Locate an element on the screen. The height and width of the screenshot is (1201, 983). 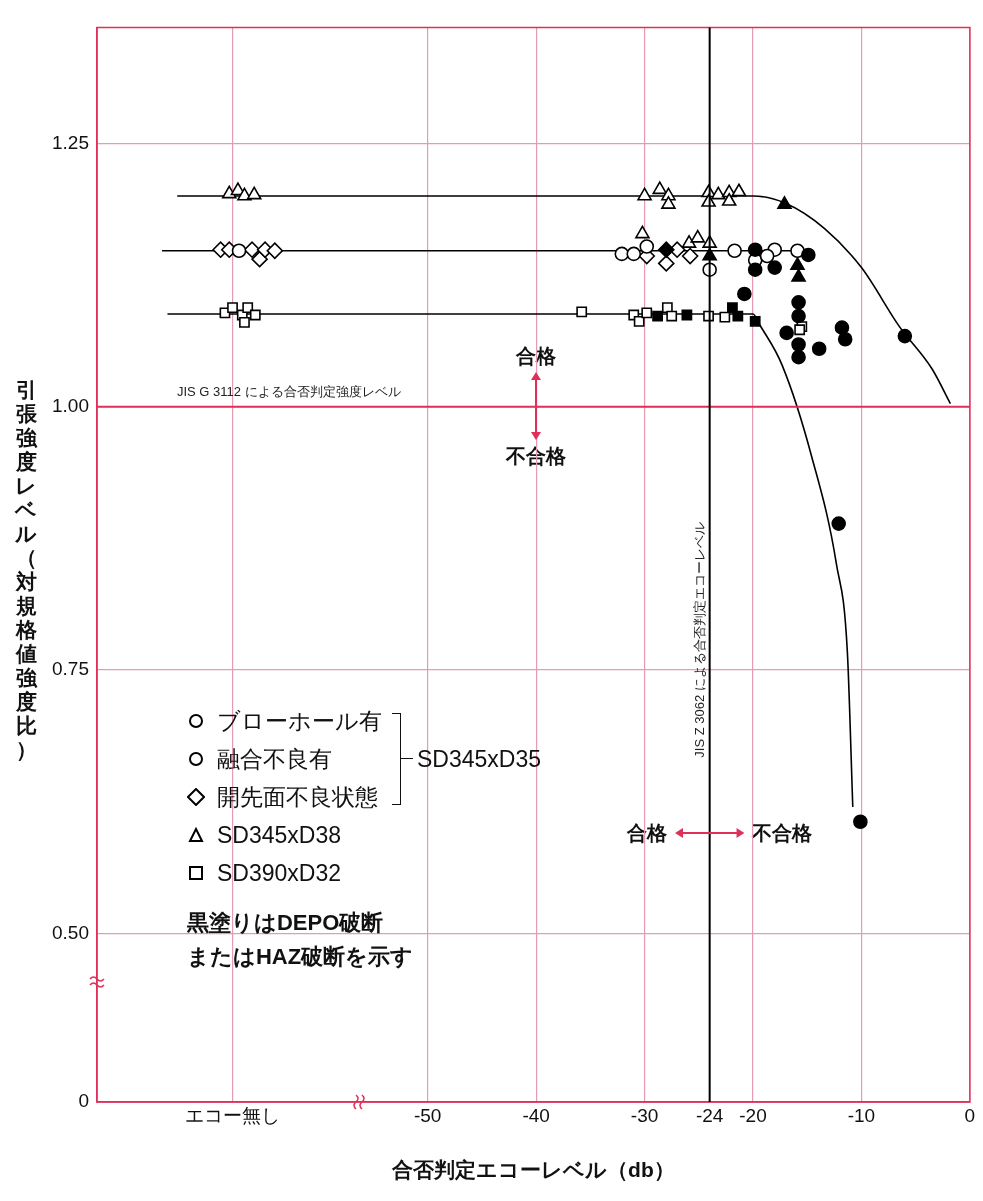
annotation: またはHAZ破断を示す is located at coordinates (300, 956).